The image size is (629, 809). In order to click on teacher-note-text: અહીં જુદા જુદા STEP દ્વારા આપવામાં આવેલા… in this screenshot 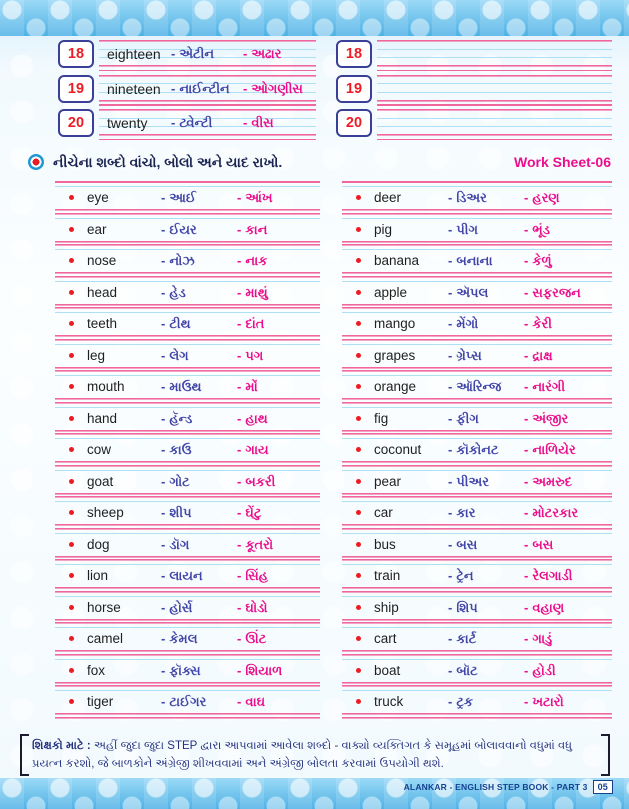, I will do `click(302, 755)`.